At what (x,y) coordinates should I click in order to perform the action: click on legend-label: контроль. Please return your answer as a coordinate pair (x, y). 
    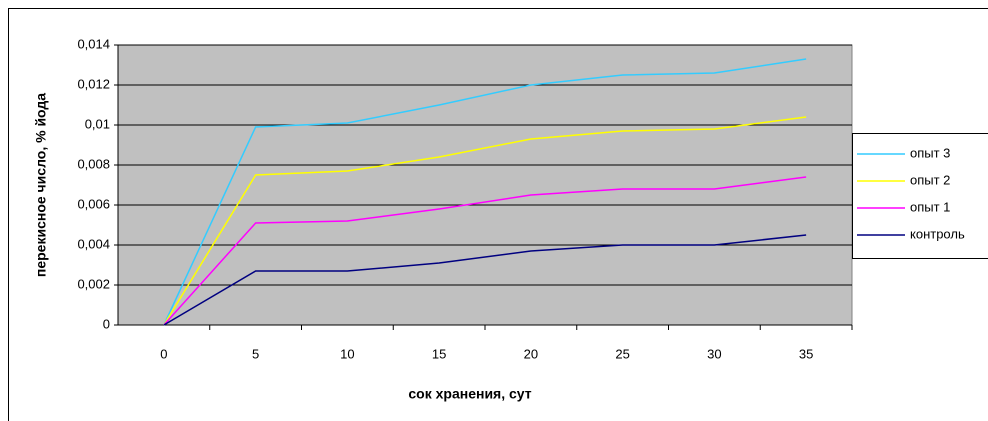
    Looking at the image, I should click on (937, 233).